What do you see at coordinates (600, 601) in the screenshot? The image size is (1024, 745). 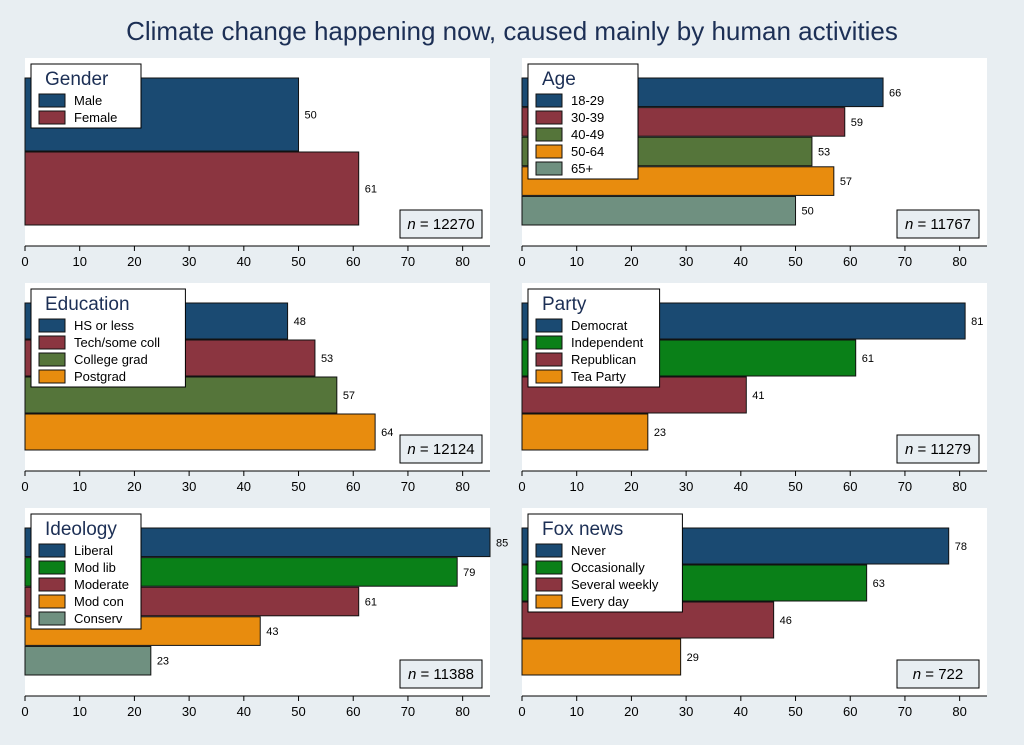 I see `legend-item: Every day` at bounding box center [600, 601].